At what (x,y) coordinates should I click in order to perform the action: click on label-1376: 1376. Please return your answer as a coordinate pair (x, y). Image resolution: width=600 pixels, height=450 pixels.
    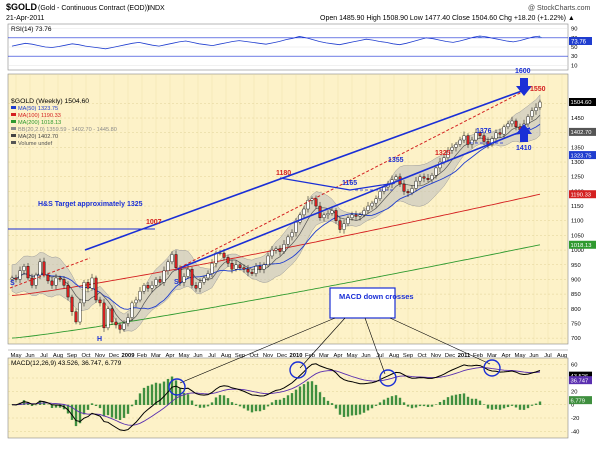
    Looking at the image, I should click on (484, 131).